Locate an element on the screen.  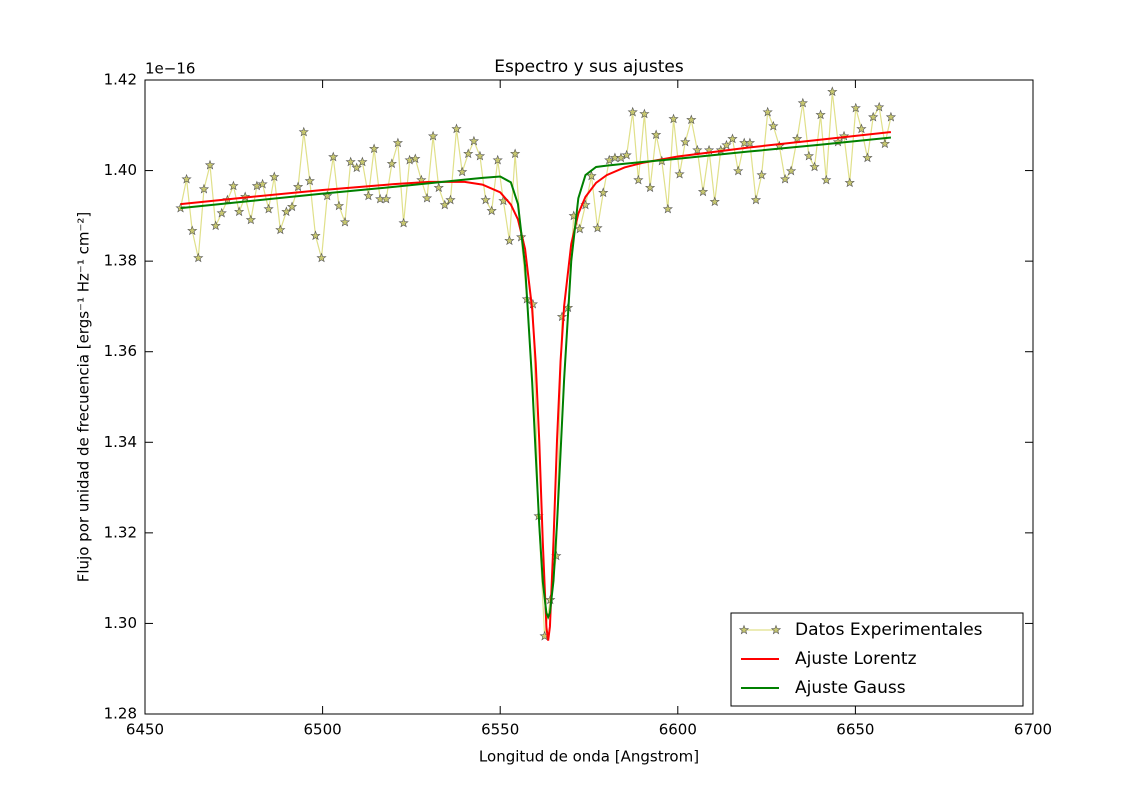
x-axis-label: Longitud de onda [Angstrom] is located at coordinates (589, 757).